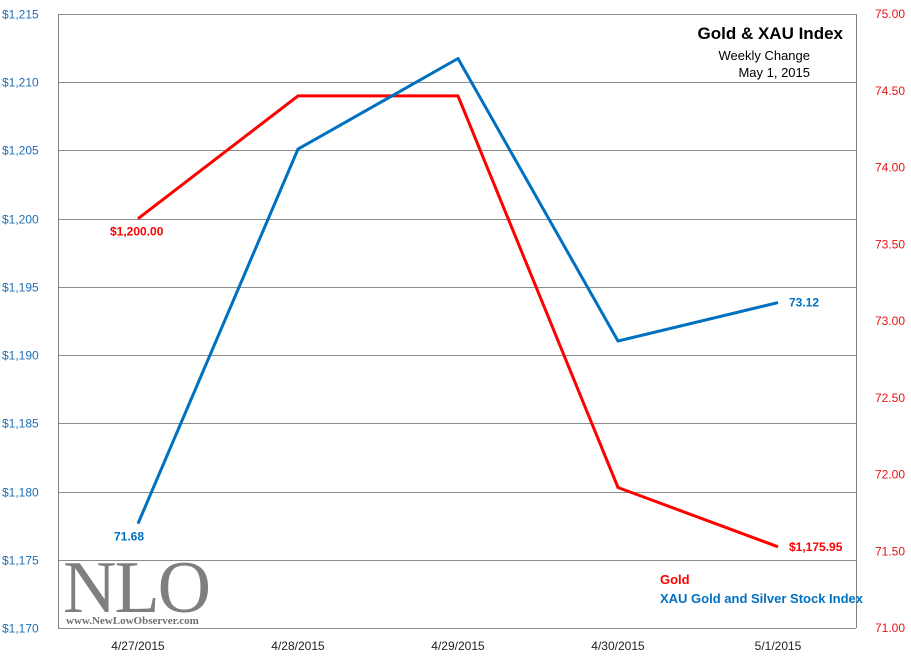 This screenshot has height=662, width=911. I want to click on x-tick-label: 4/28/2015, so click(298, 646).